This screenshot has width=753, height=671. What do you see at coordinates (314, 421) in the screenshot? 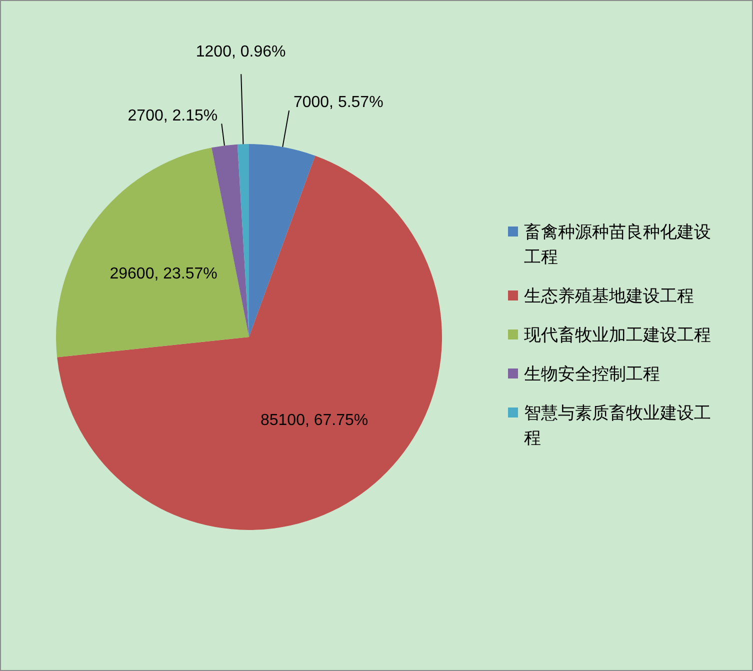
I see `data-label: 85100, 67.75%` at bounding box center [314, 421].